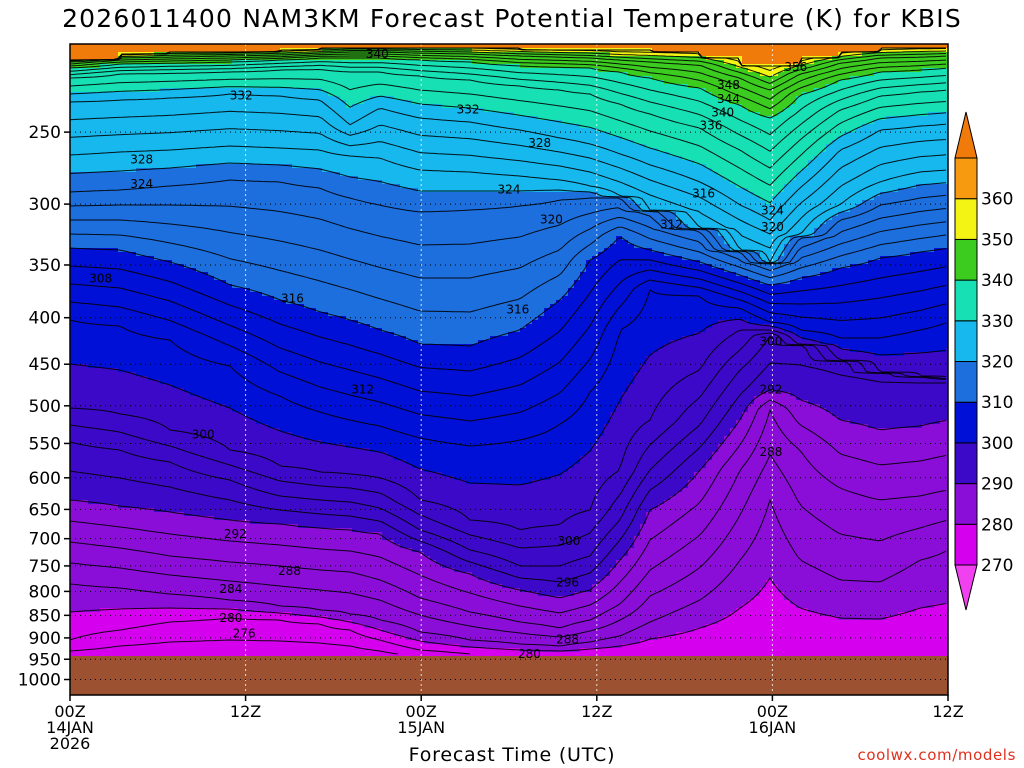  What do you see at coordinates (45, 479) in the screenshot?
I see `y-tick-label: 600` at bounding box center [45, 479].